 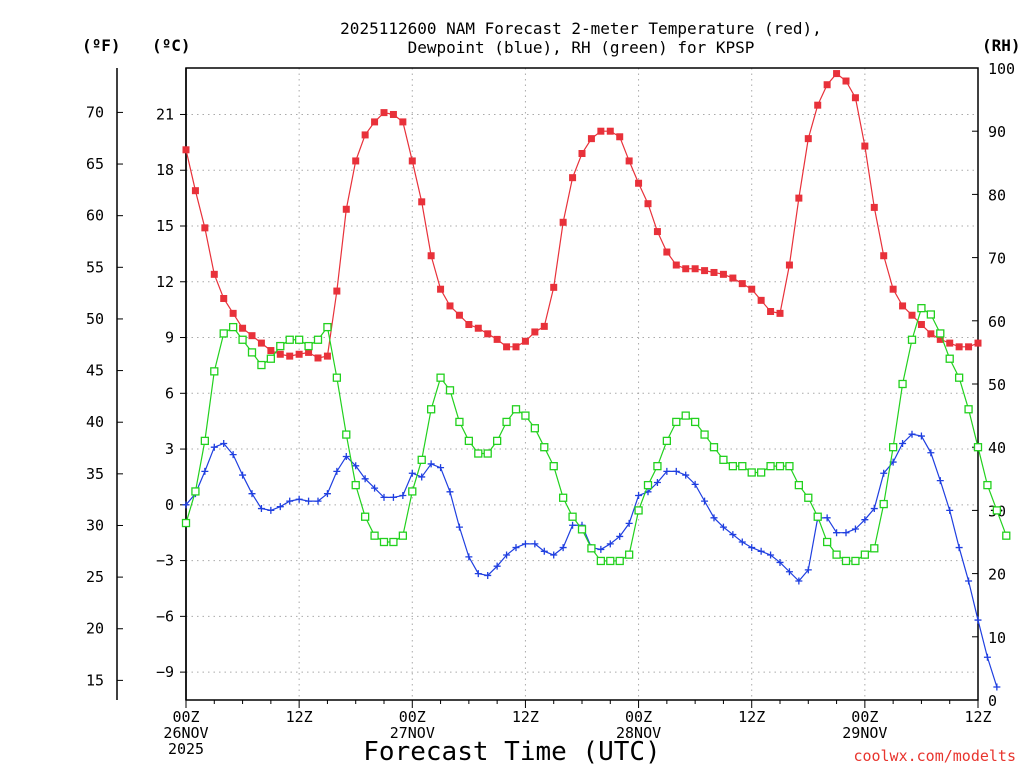 I want to click on x-axis-label: Forecast Time (UTC), so click(x=511, y=752).